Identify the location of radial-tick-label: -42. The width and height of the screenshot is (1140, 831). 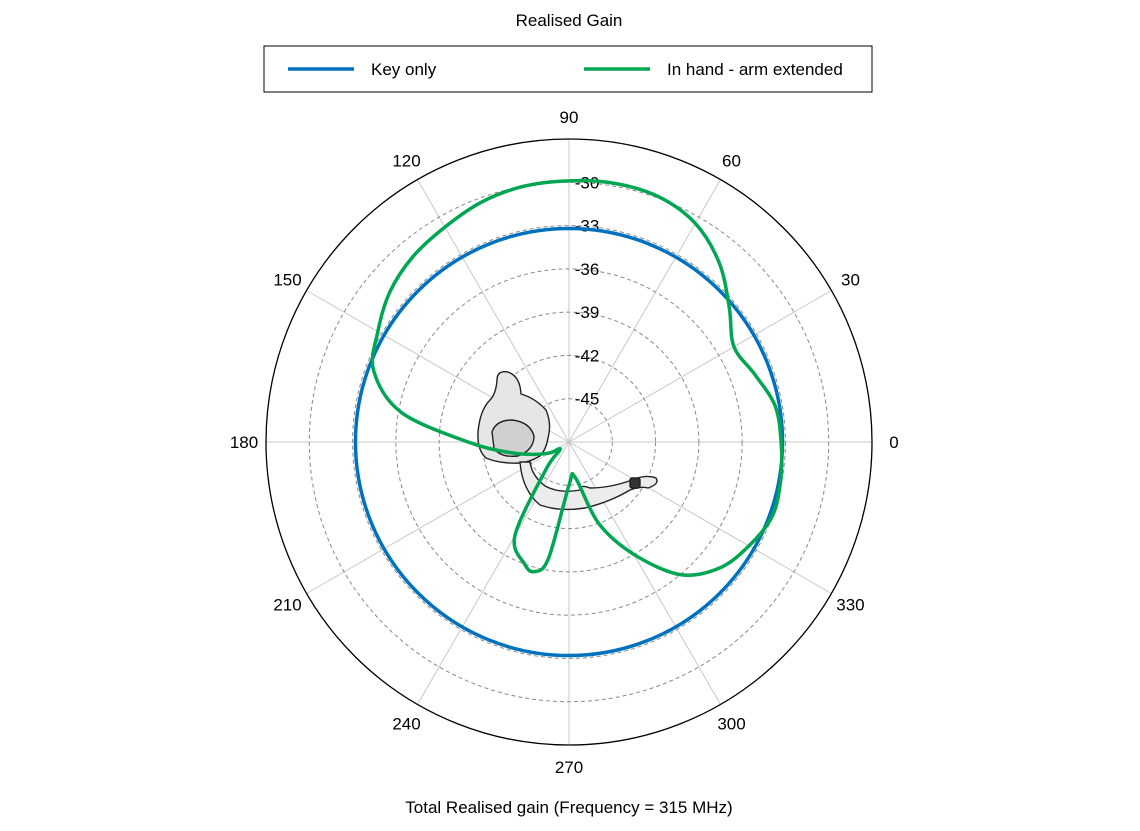
(587, 355).